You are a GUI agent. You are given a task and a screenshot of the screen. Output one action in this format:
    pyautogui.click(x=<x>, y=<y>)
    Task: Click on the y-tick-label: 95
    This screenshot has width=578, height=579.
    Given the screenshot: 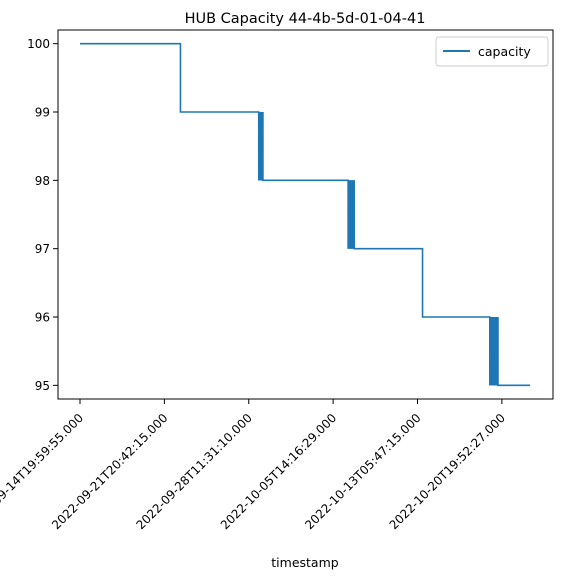 What is the action you would take?
    pyautogui.click(x=42, y=386)
    